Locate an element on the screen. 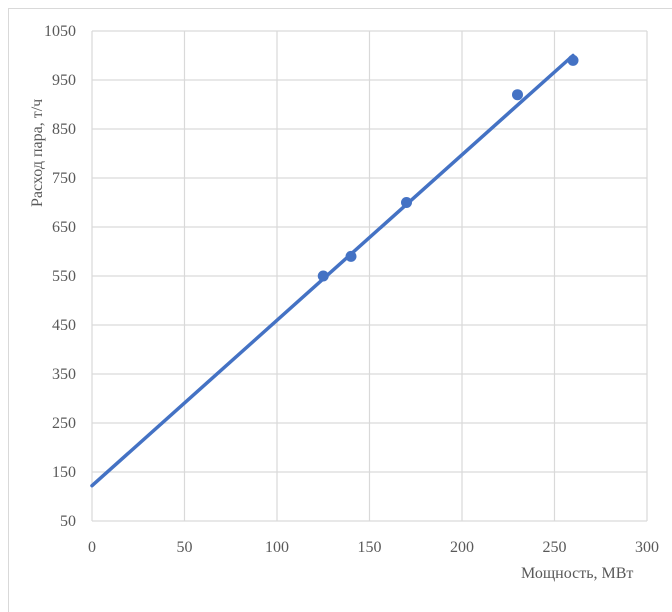 Image resolution: width=672 pixels, height=612 pixels. x-tick-label: 200 is located at coordinates (462, 547).